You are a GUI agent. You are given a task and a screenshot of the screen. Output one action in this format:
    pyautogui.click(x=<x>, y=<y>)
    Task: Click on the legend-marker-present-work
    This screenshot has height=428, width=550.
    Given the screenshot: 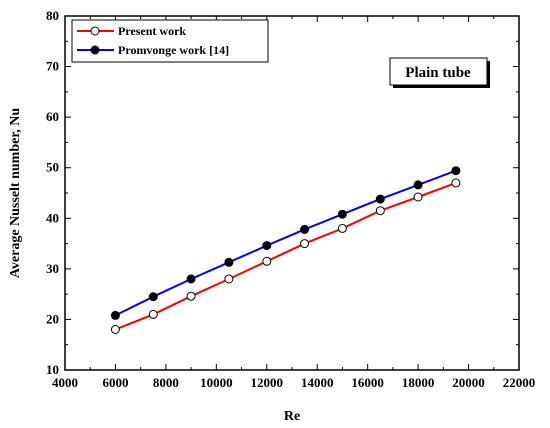 What is the action you would take?
    pyautogui.click(x=95, y=31)
    